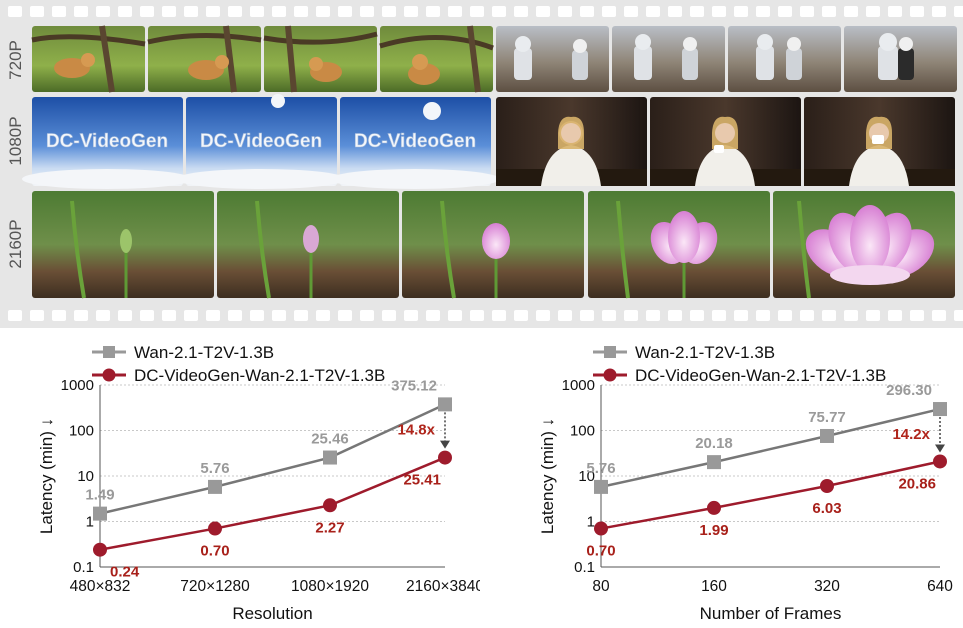 The width and height of the screenshot is (963, 628). What do you see at coordinates (107, 141) in the screenshot?
I see `logo-text-1: DC-VideoGen` at bounding box center [107, 141].